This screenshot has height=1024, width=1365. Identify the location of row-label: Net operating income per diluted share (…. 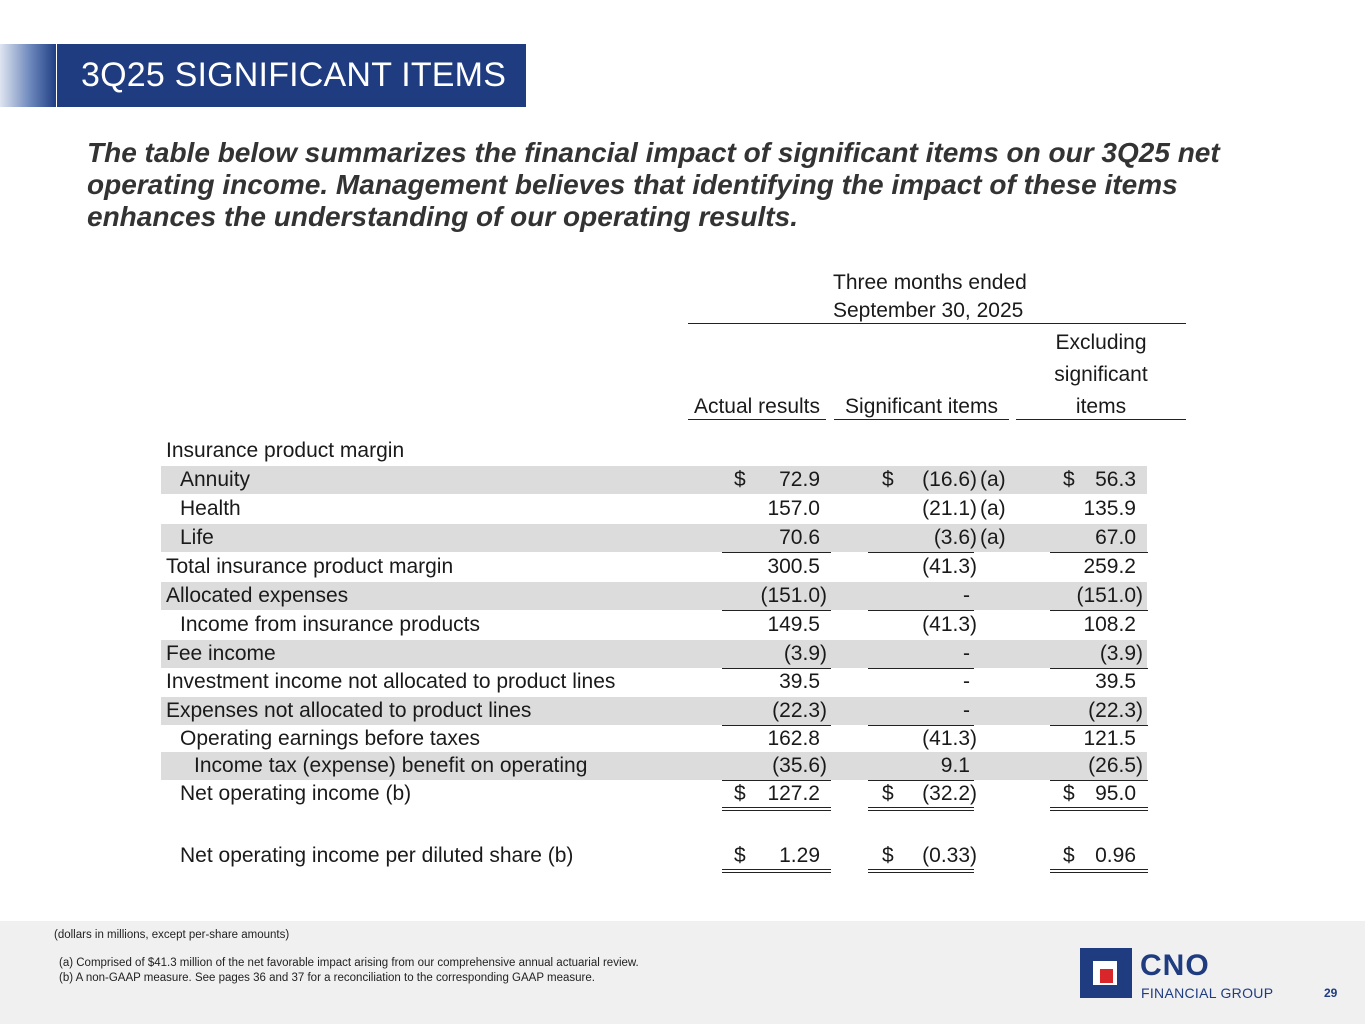
(377, 855).